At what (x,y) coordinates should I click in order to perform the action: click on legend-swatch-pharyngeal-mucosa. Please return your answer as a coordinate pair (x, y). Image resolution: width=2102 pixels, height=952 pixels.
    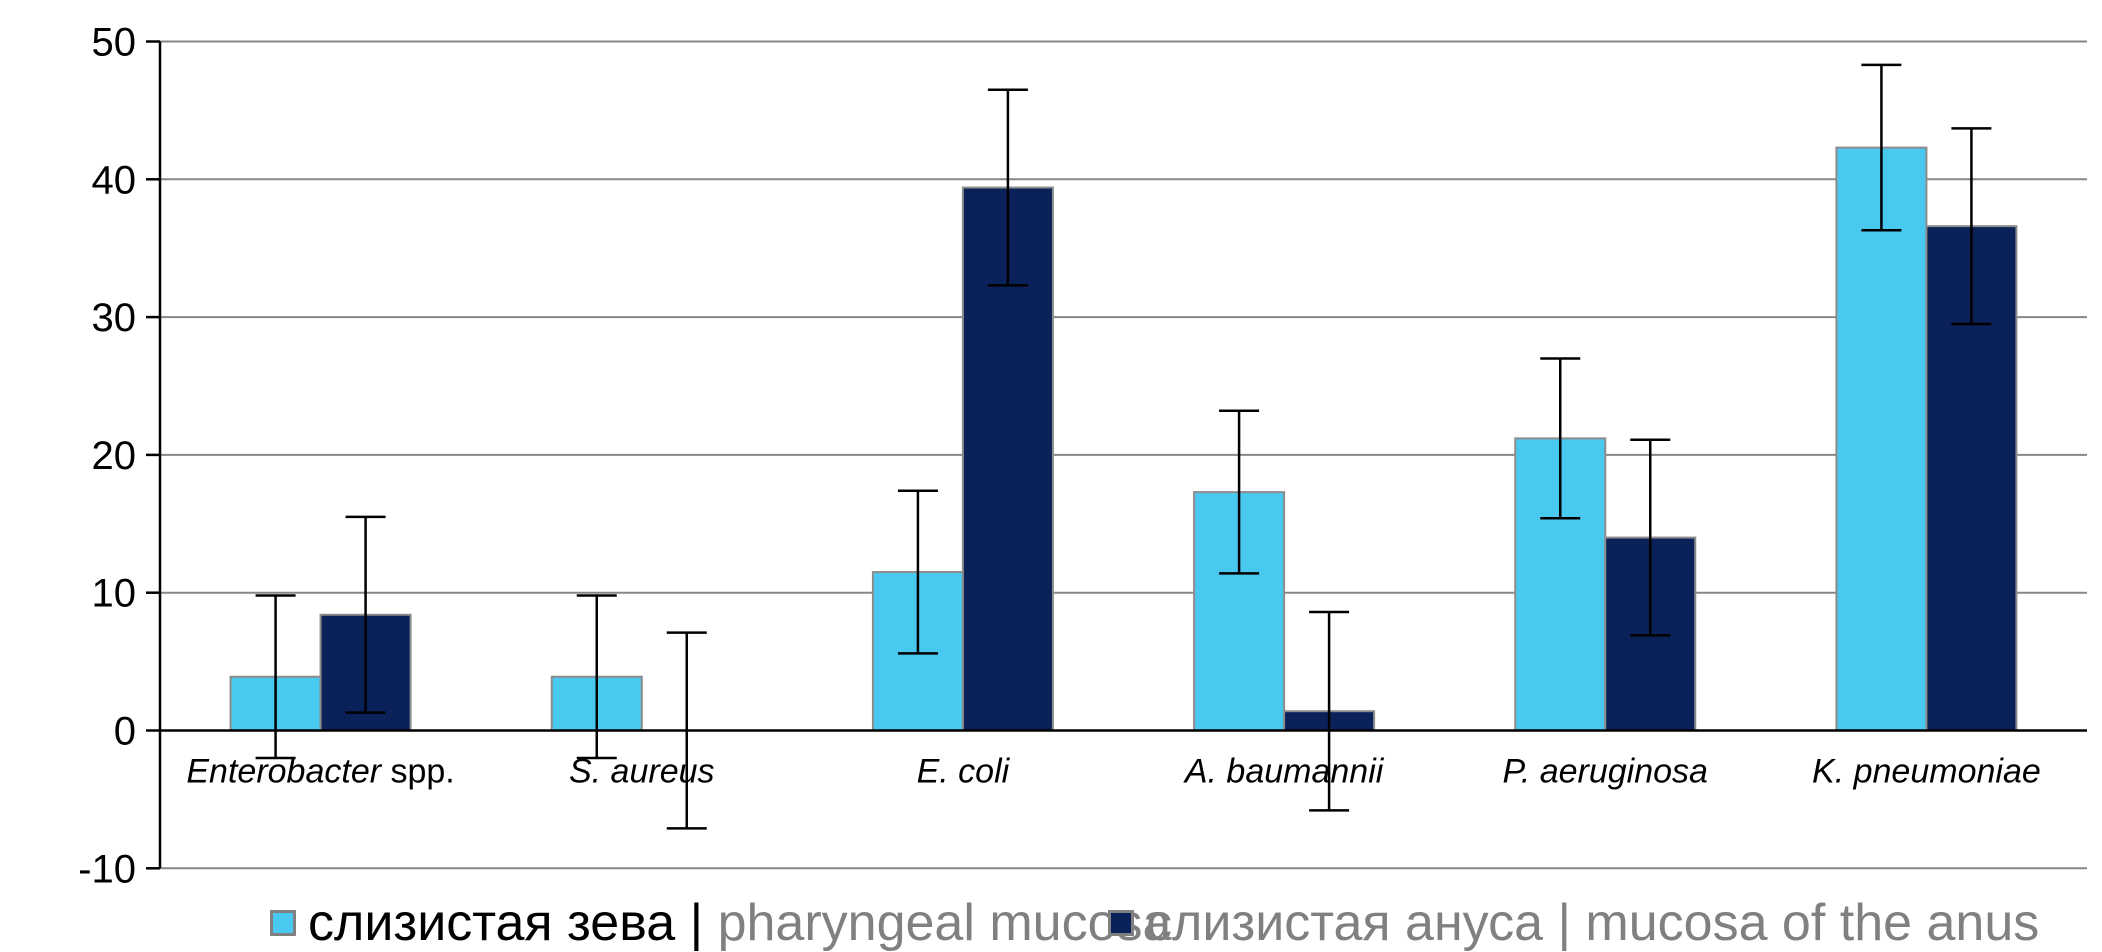
    Looking at the image, I should click on (283, 923).